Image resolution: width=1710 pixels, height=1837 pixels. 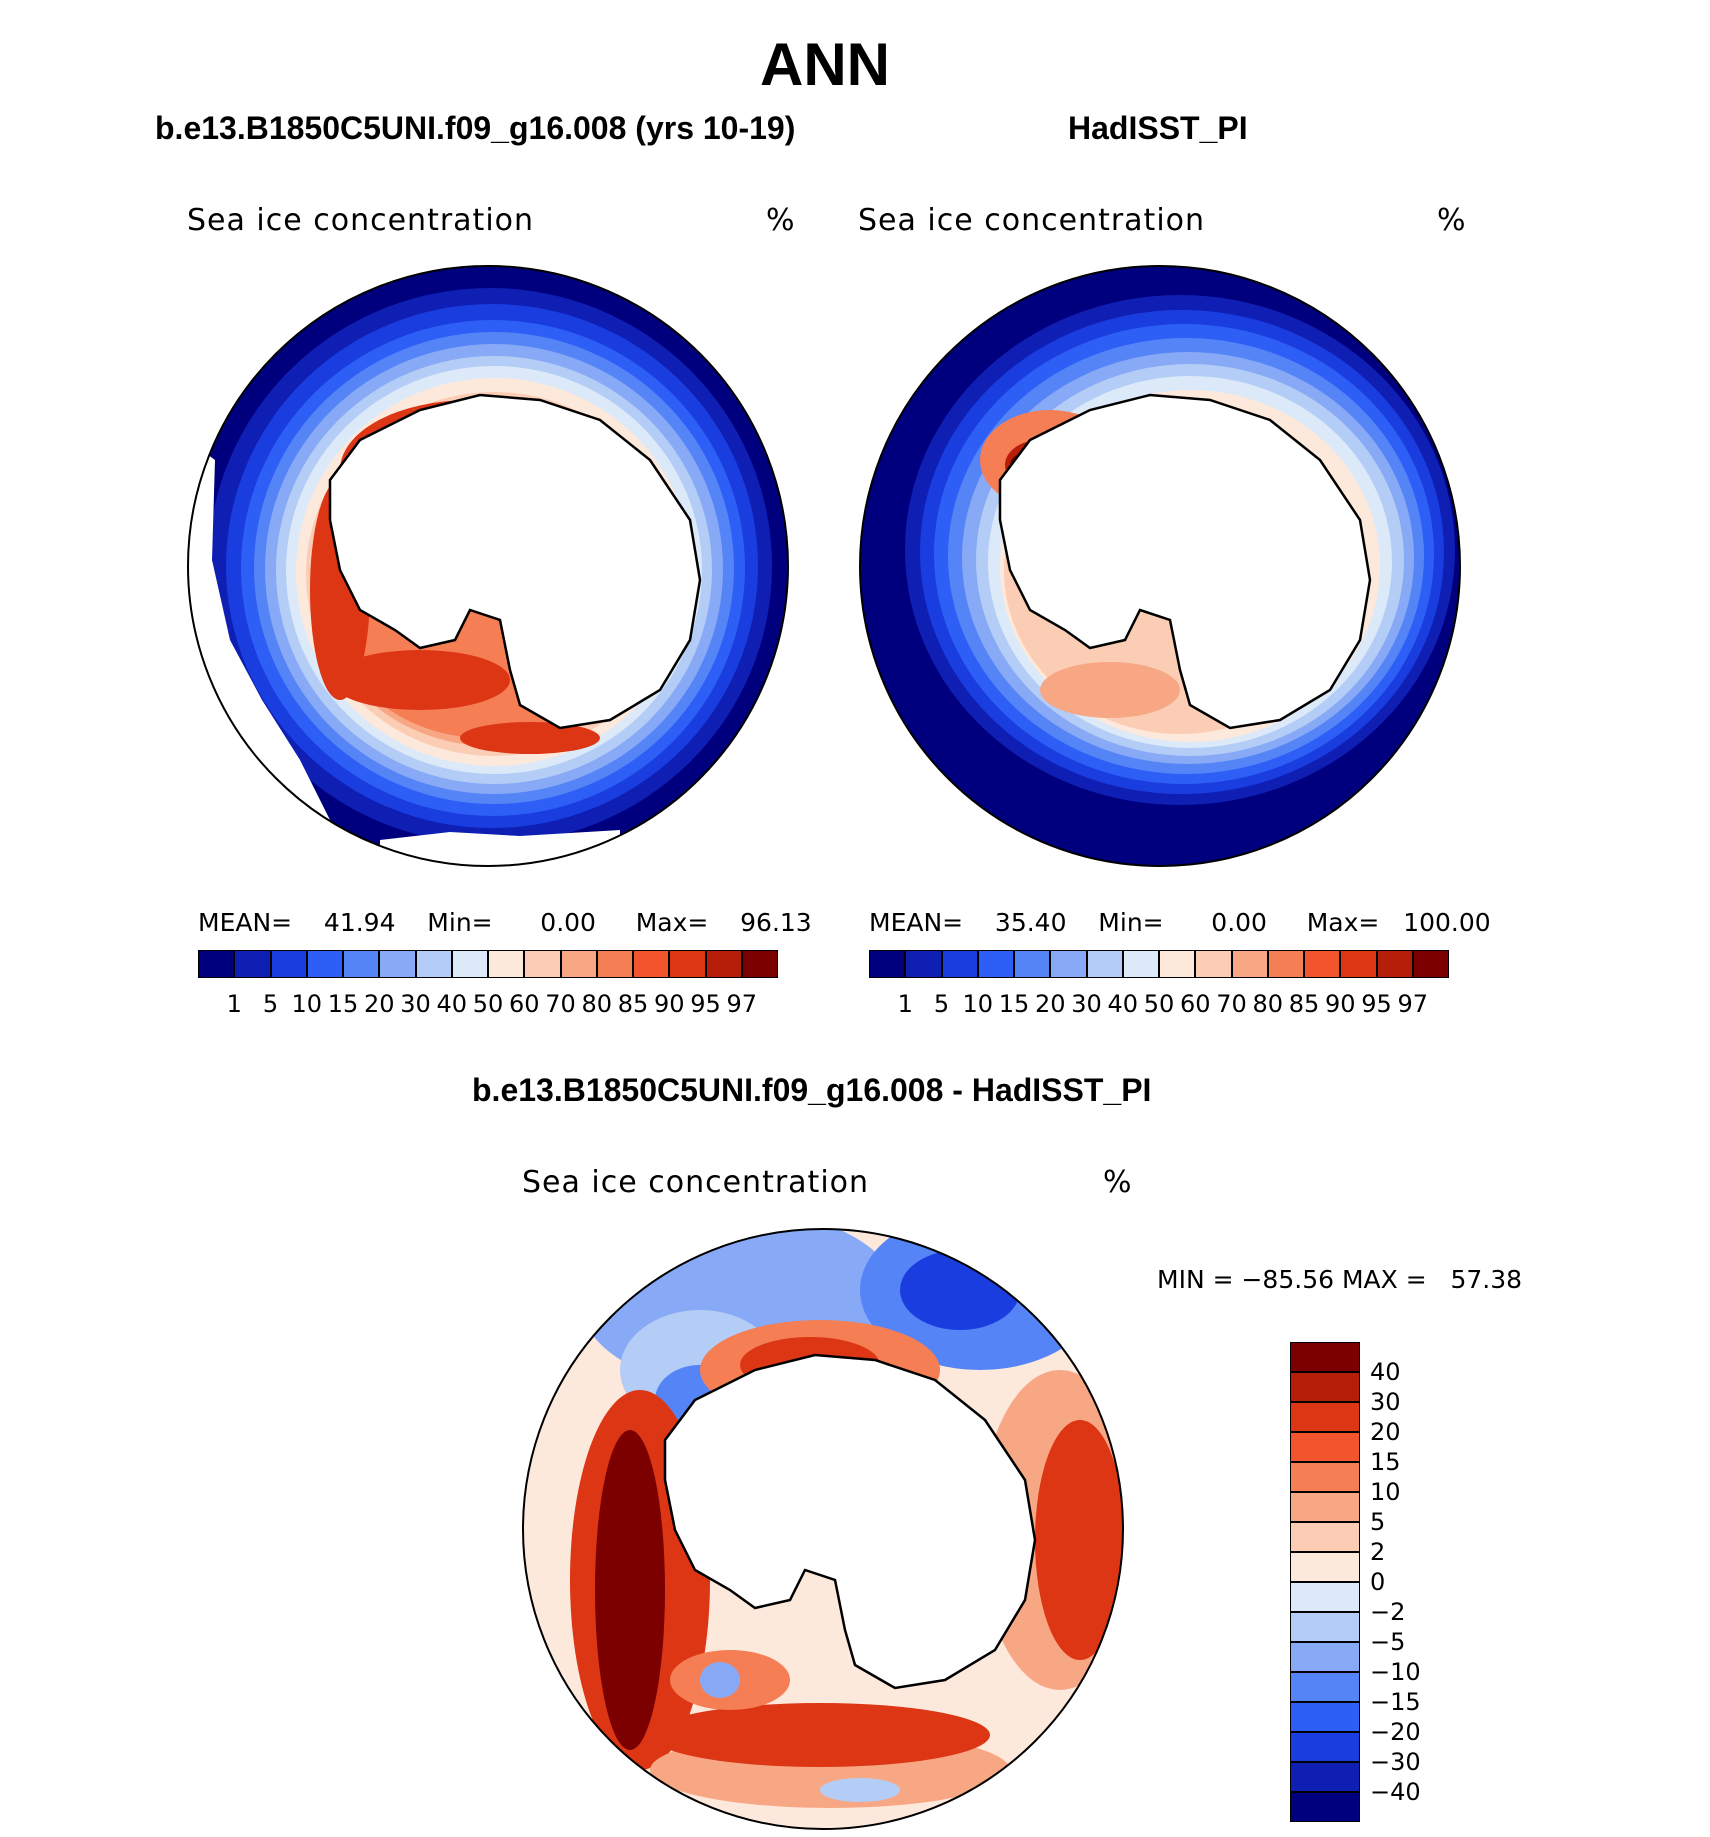 I want to click on panel-1-colorbar-ticks: 1 5 10 15 20 30 40 50 60 70 80 85 90 95 97, so click(x=488, y=1005).